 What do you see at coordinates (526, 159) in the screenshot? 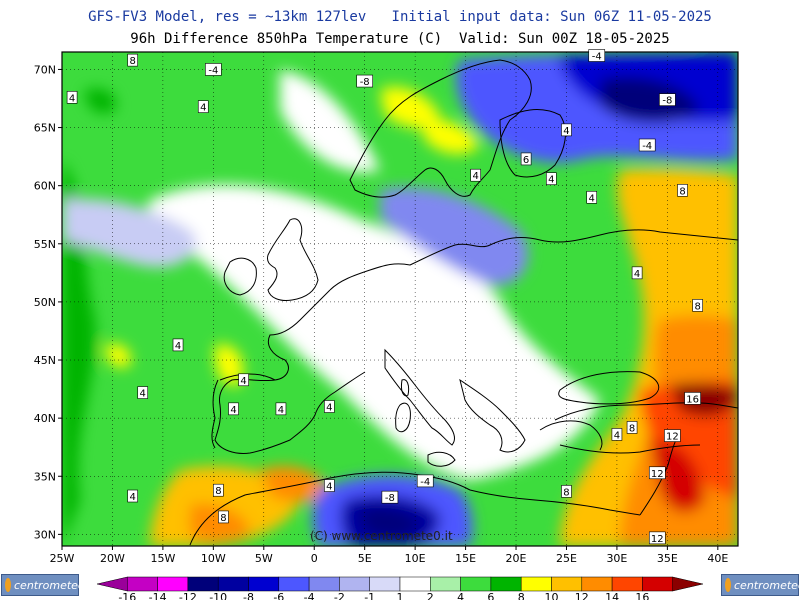
I see `contour-label: 6` at bounding box center [526, 159].